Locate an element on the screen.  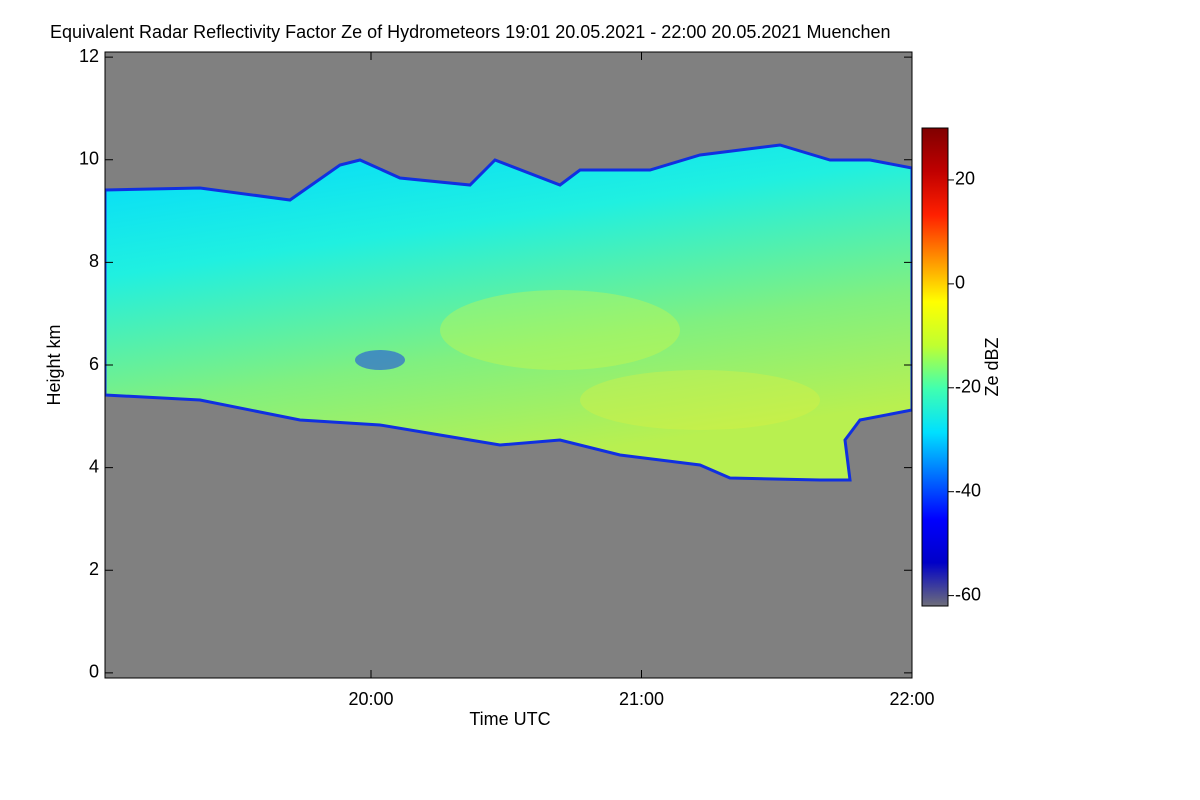
y-tick-label: 0 is located at coordinates (94, 672).